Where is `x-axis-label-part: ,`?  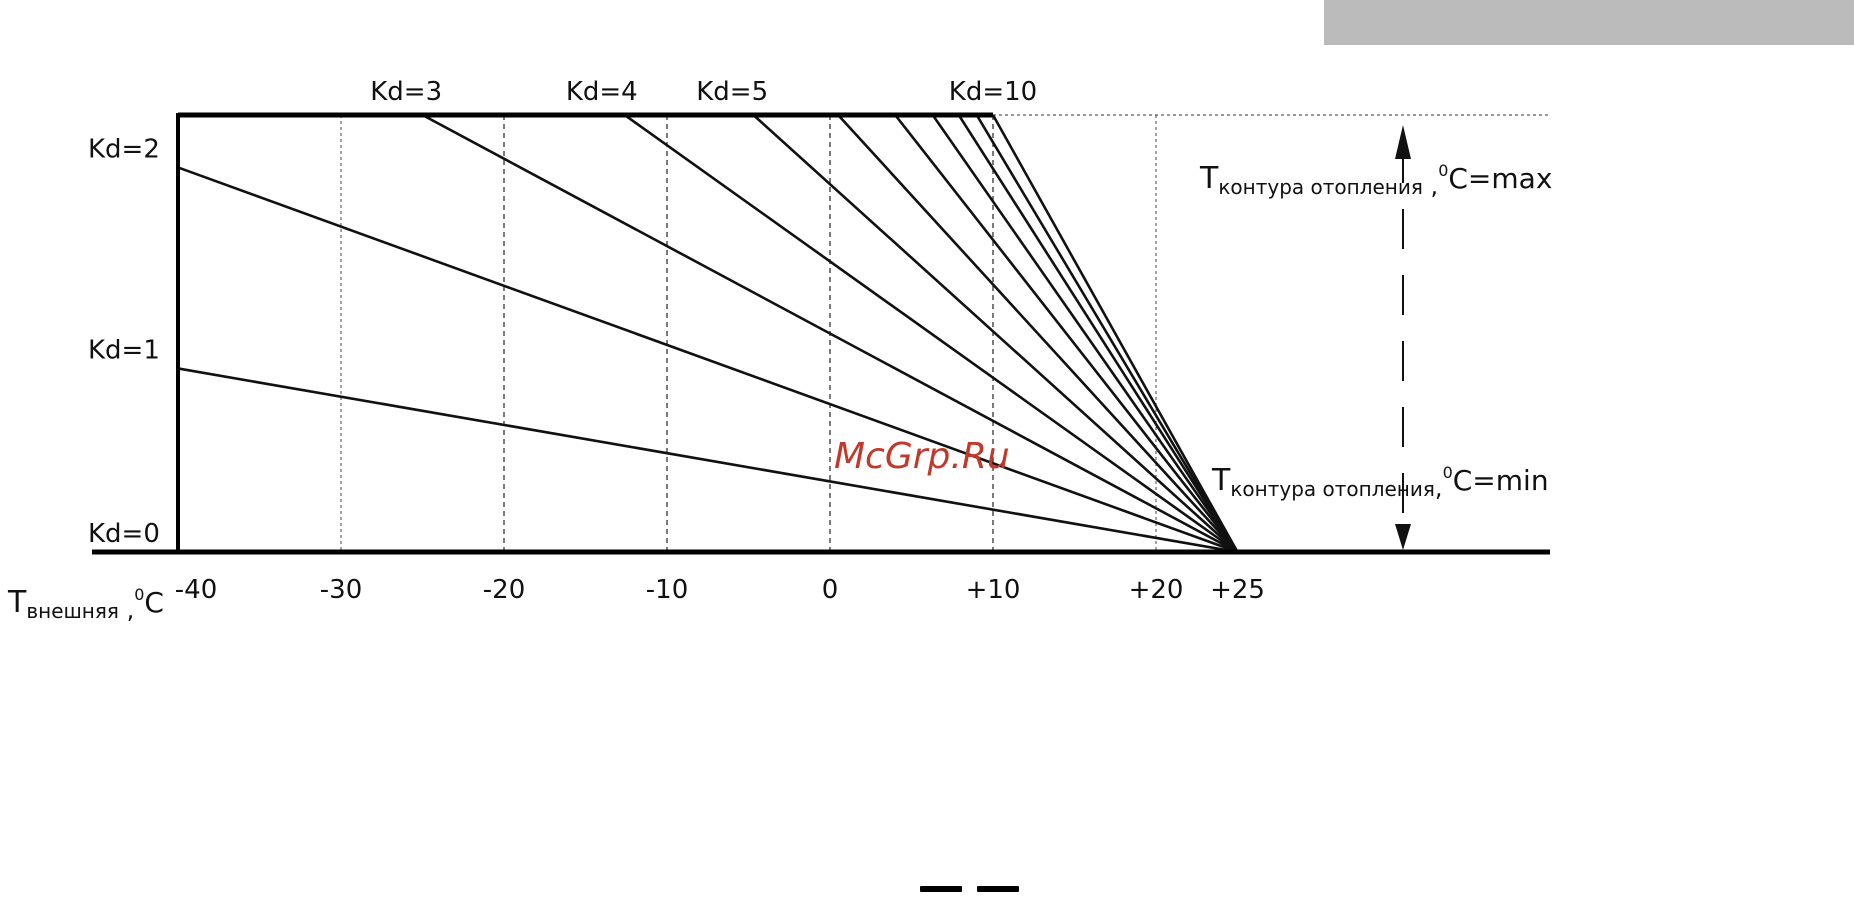
x-axis-label-part: , is located at coordinates (126, 610).